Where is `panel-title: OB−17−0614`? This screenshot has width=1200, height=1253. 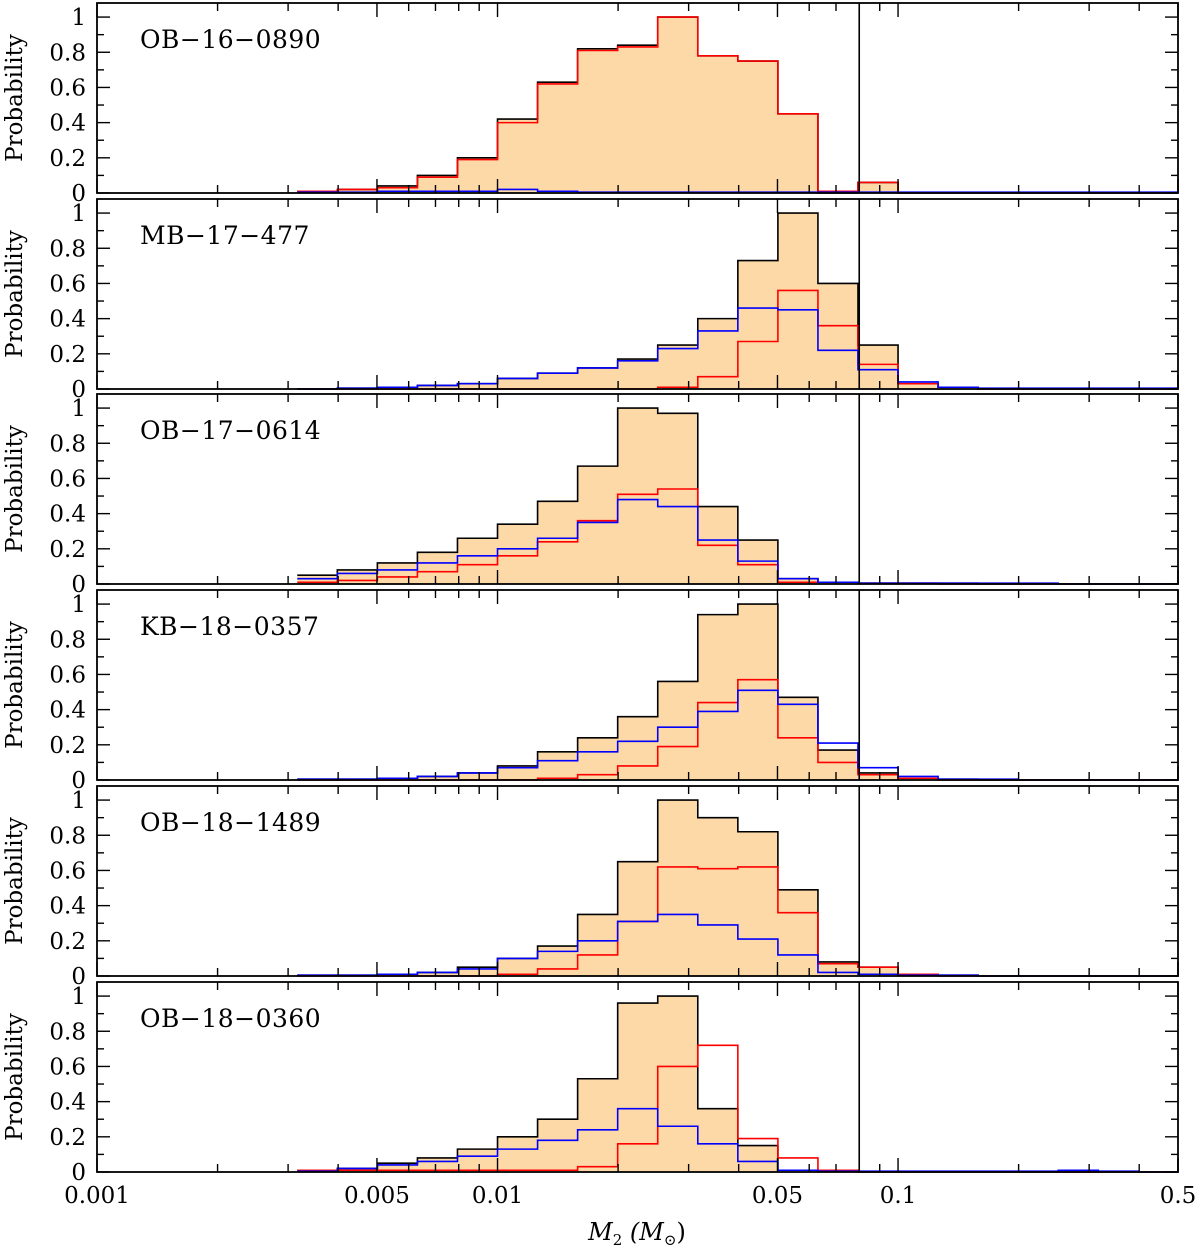
panel-title: OB−17−0614 is located at coordinates (230, 430).